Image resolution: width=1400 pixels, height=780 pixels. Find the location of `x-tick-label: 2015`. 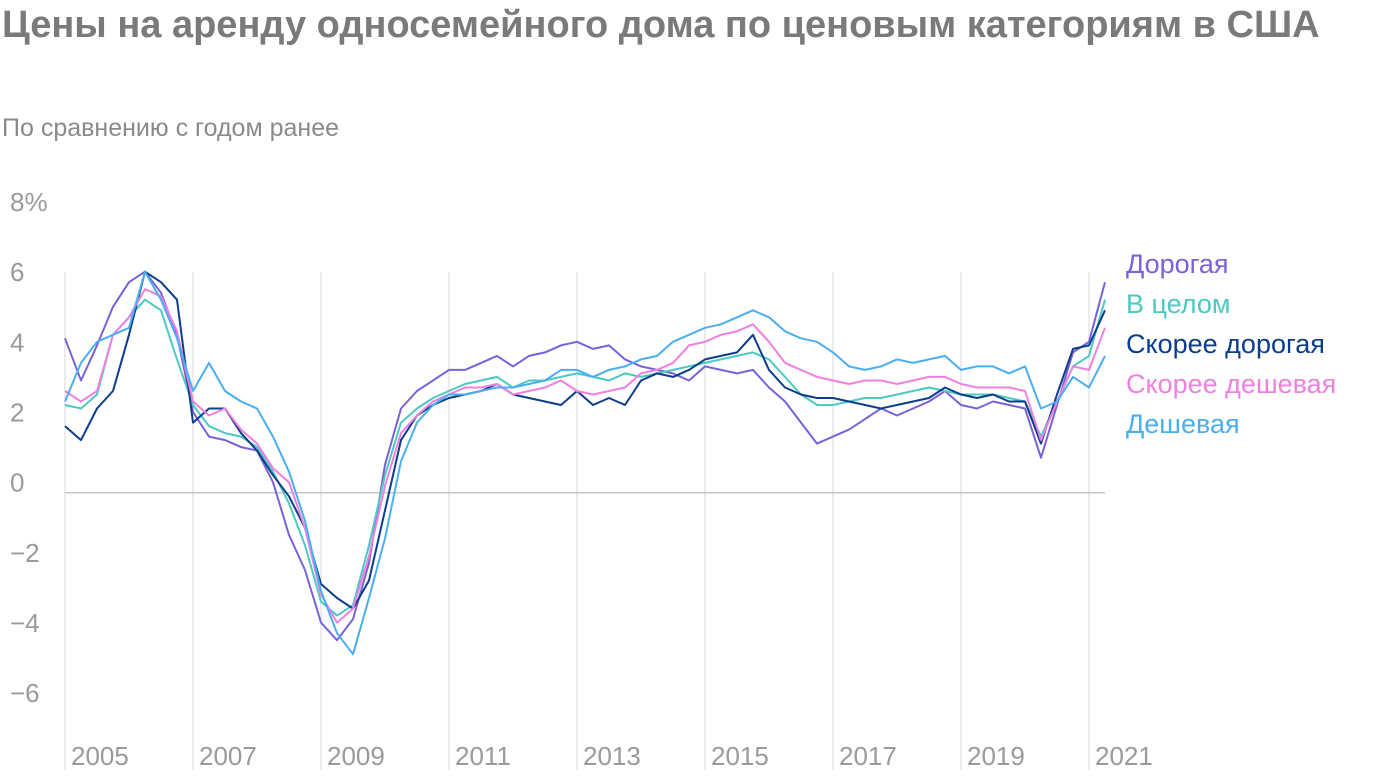

x-tick-label: 2015 is located at coordinates (740, 756).